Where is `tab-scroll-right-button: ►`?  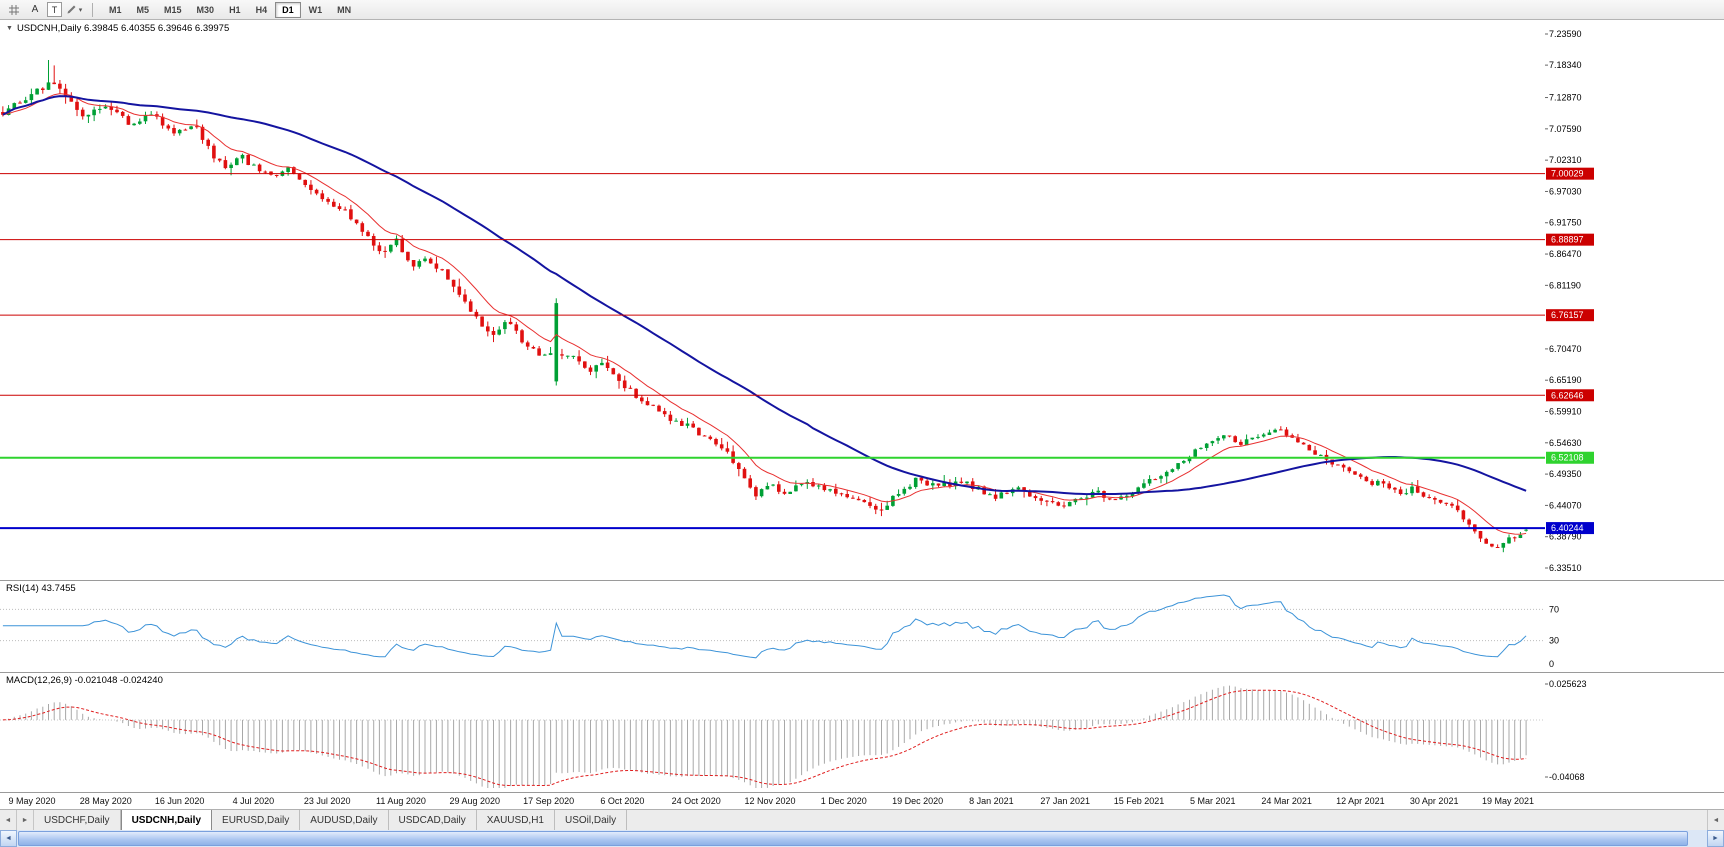
tab-scroll-right-button: ► is located at coordinates (25, 820).